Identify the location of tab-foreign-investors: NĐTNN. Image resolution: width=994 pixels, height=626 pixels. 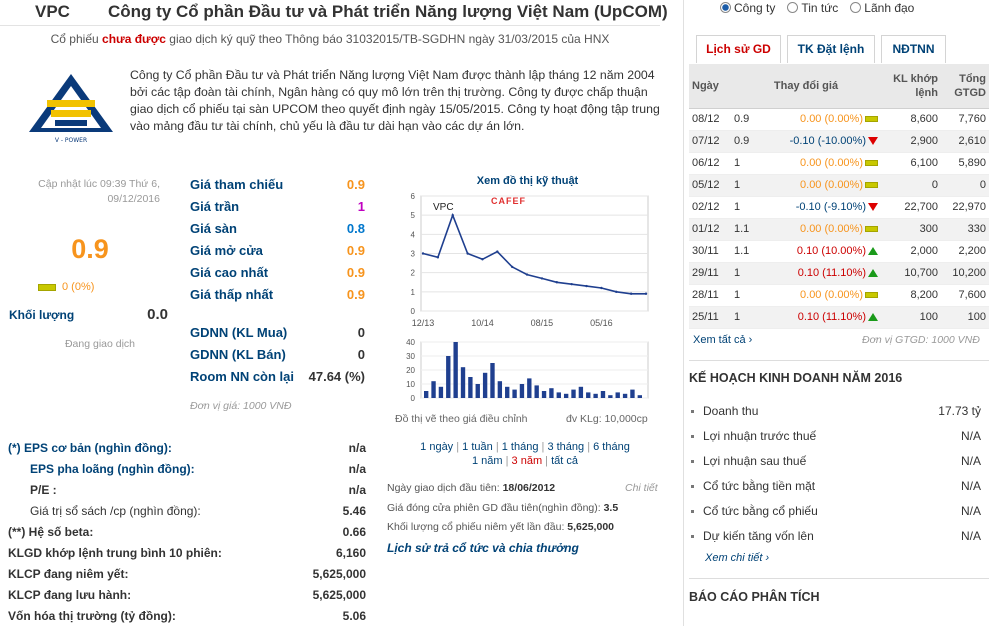
(913, 49).